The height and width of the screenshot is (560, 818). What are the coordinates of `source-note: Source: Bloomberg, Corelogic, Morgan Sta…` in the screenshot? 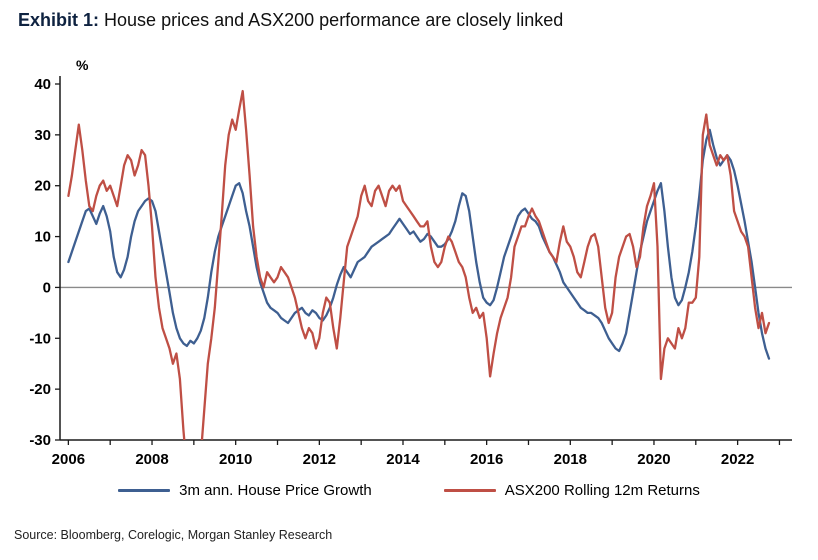 It's located at (173, 535).